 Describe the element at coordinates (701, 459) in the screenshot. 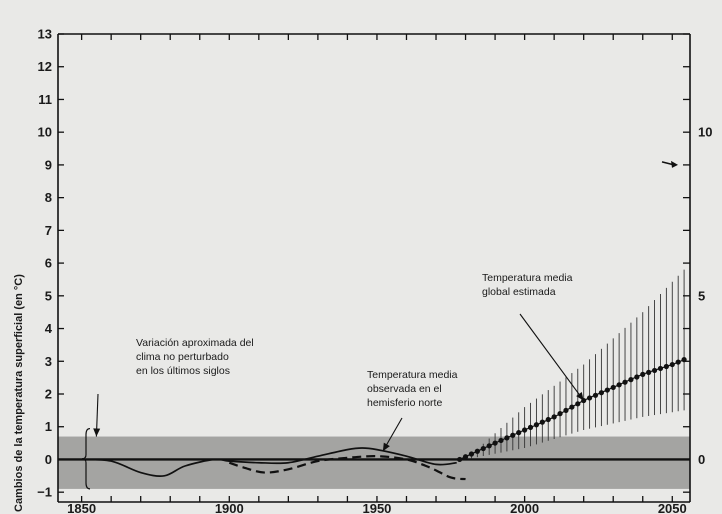

I see `y-tick-label-right: 0` at that location.